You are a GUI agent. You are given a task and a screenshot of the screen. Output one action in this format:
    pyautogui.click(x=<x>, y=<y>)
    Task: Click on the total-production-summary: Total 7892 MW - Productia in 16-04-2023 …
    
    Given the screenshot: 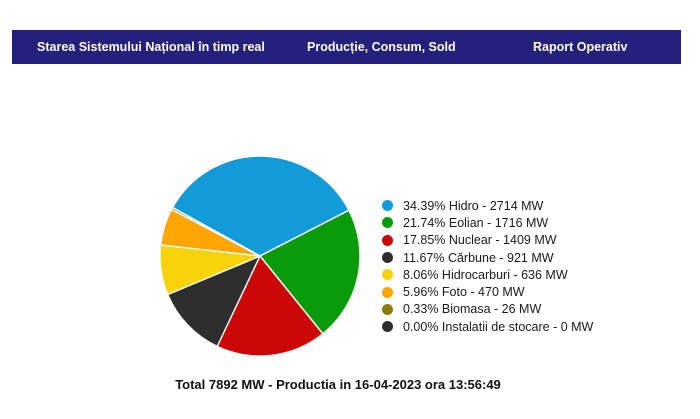 What is the action you would take?
    pyautogui.click(x=338, y=384)
    